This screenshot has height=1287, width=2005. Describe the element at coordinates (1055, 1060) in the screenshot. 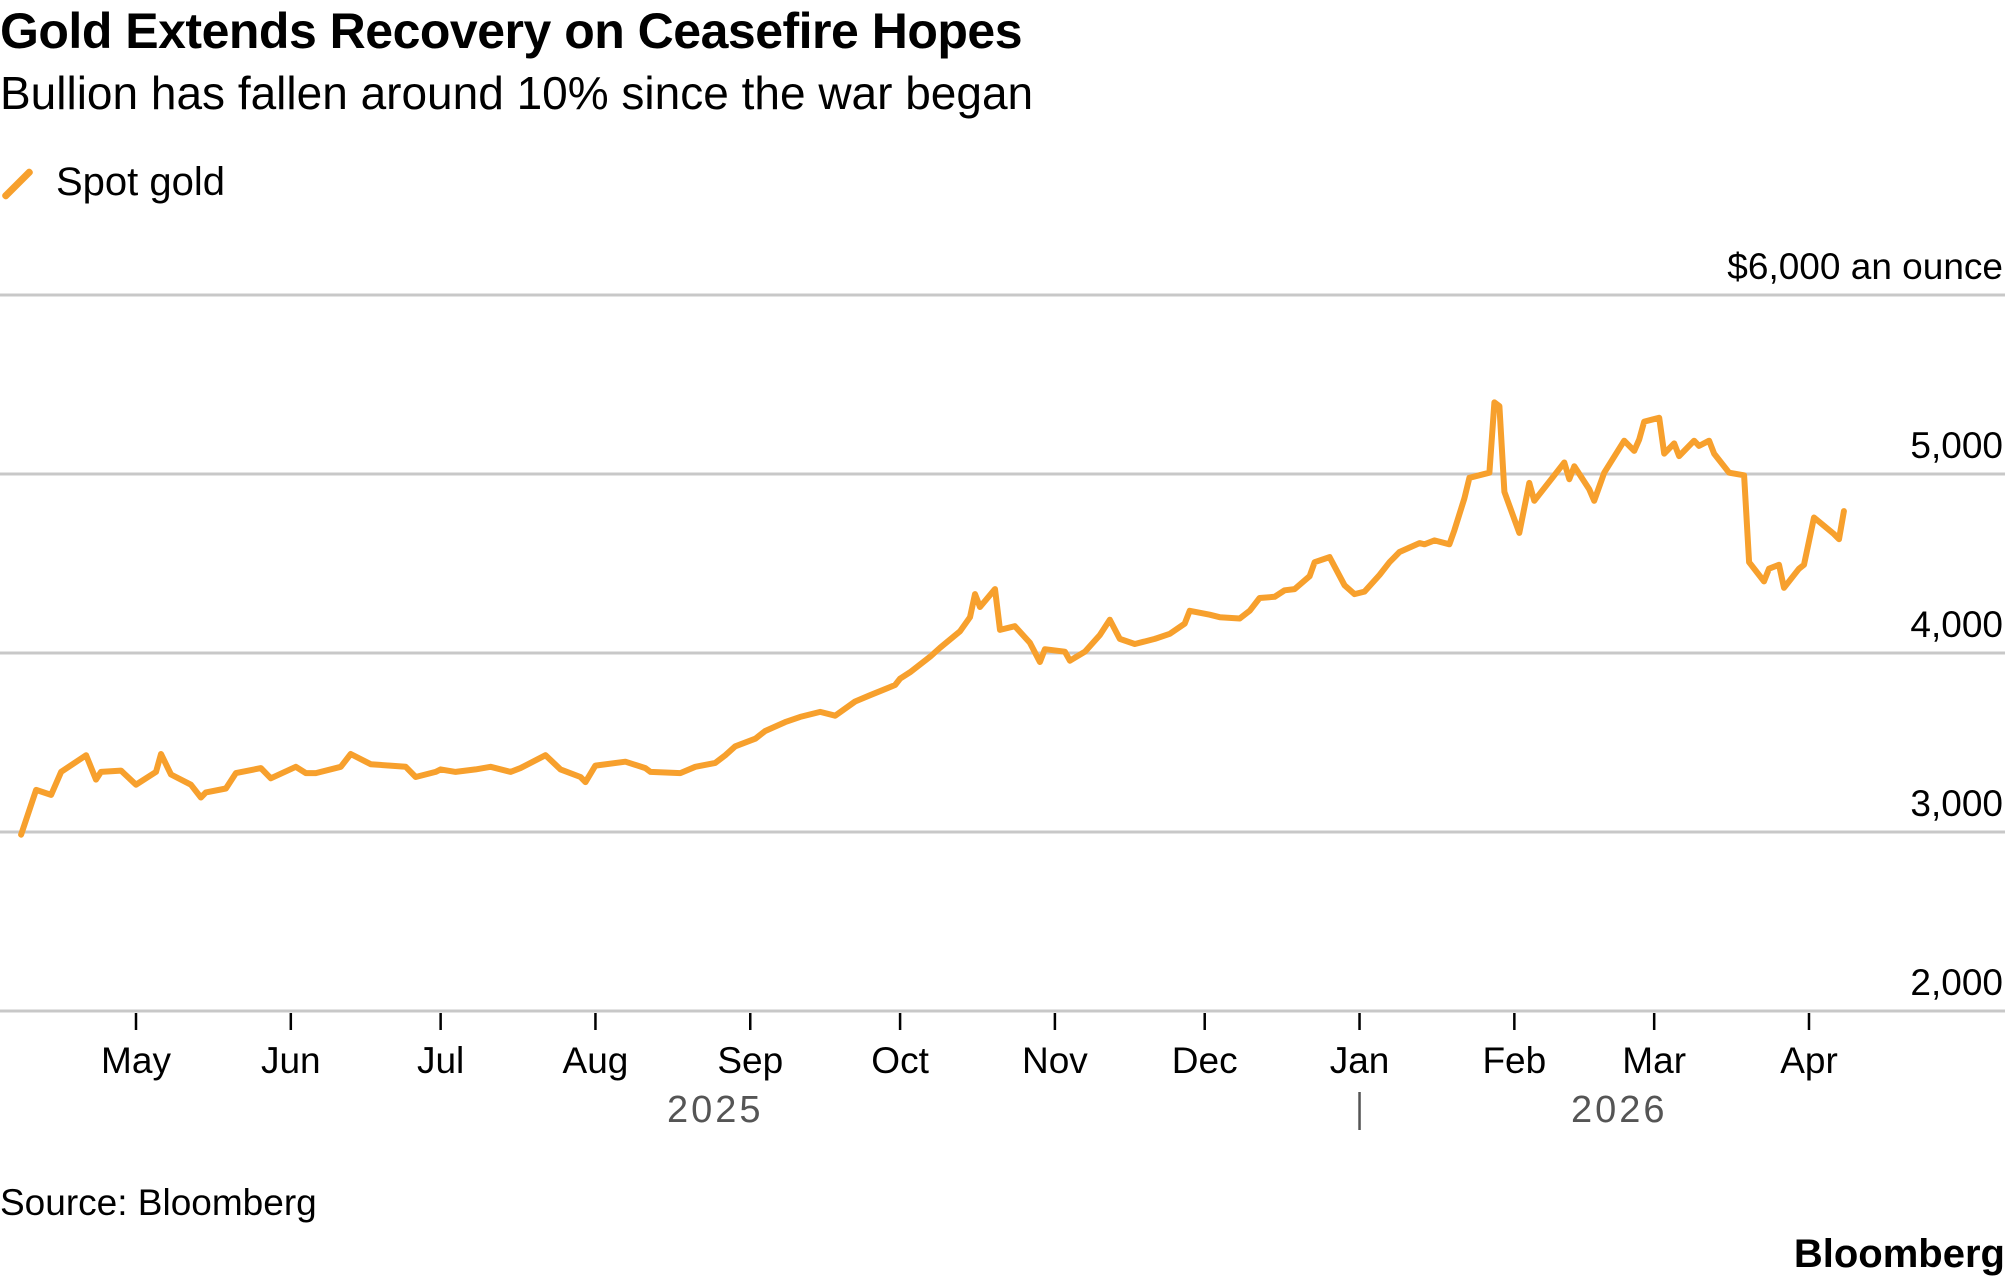

I see `x-tick-label: Nov` at that location.